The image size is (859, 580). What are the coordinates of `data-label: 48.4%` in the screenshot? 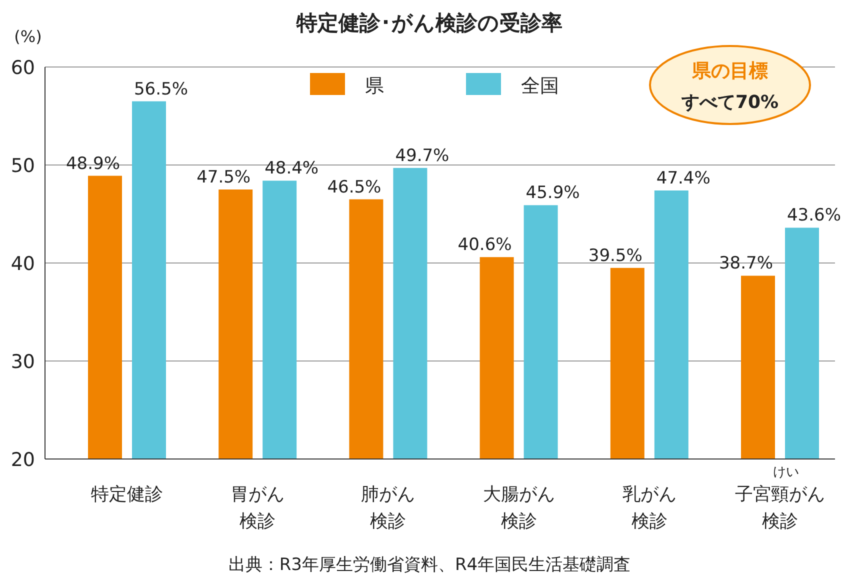 It's located at (291, 168).